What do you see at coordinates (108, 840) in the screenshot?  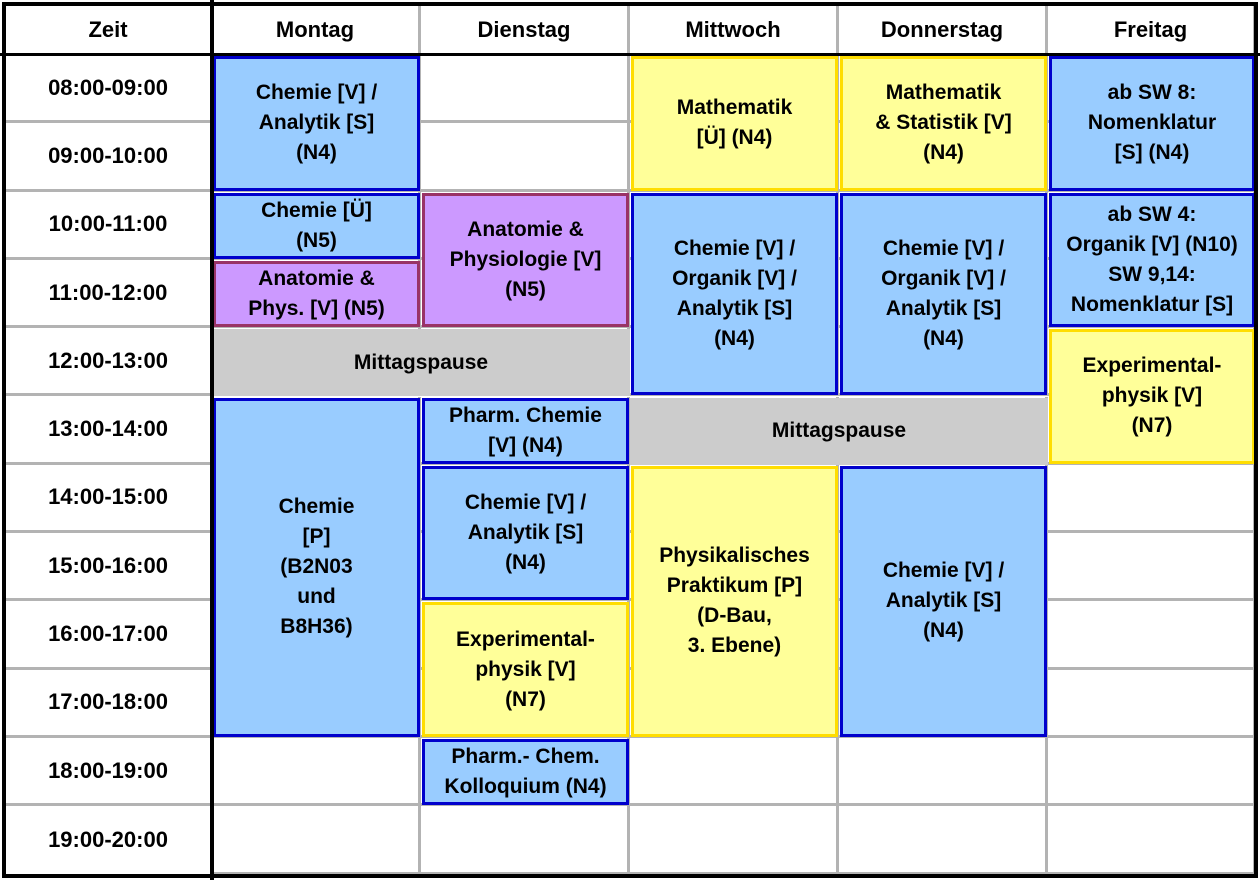 I see `time-slot-label: 19:00-20:00` at bounding box center [108, 840].